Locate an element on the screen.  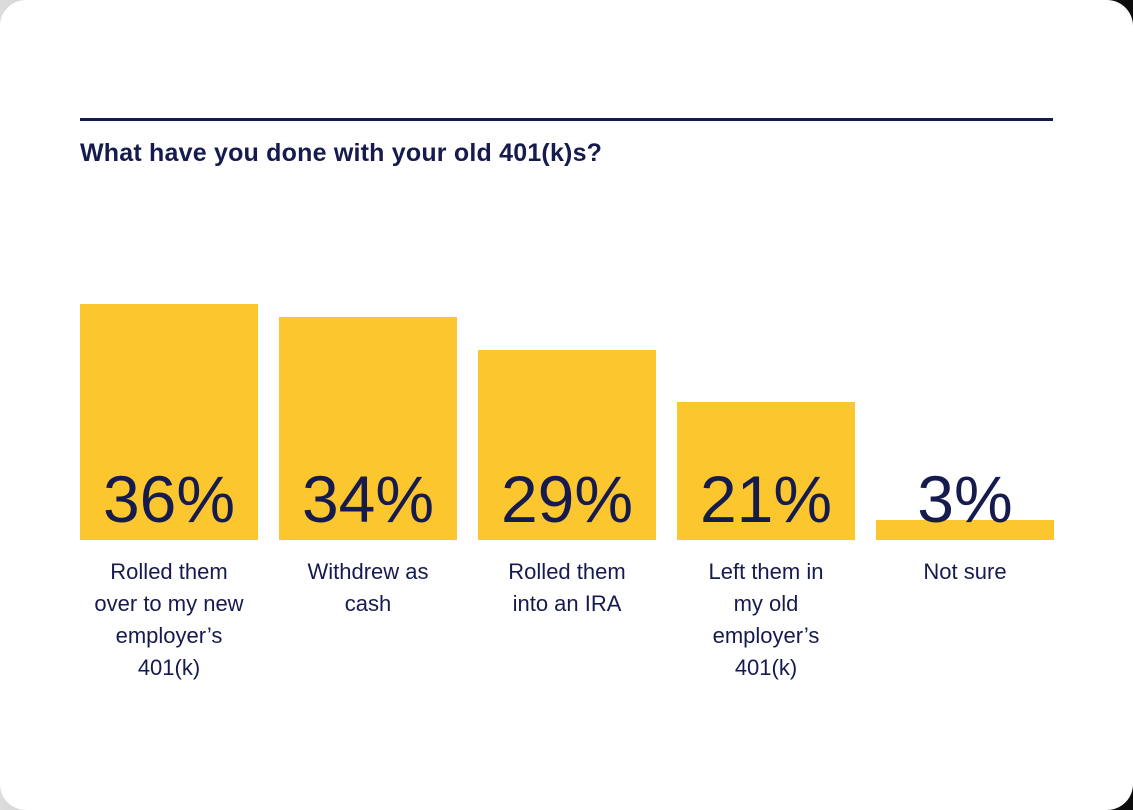
bar-category-label: Not sure is located at coordinates (965, 571).